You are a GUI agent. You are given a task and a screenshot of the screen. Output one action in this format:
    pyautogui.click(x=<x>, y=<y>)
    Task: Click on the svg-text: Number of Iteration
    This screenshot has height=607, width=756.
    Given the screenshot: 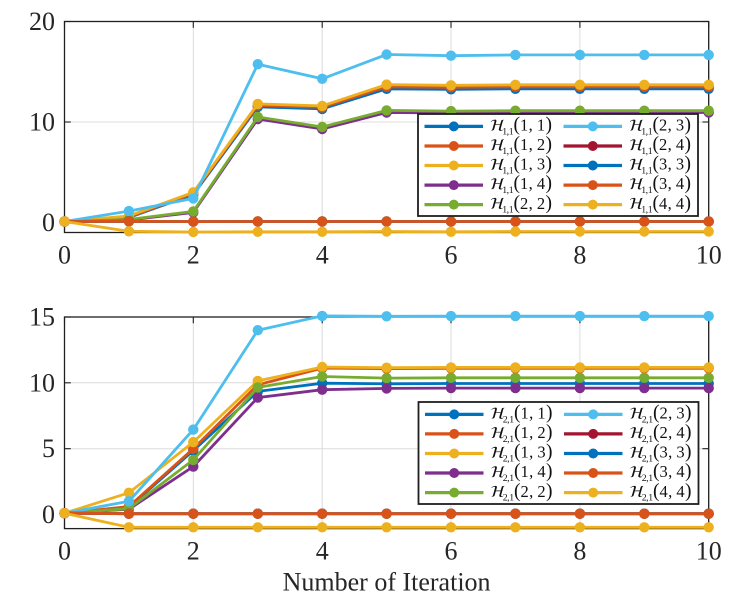 What is the action you would take?
    pyautogui.click(x=387, y=582)
    